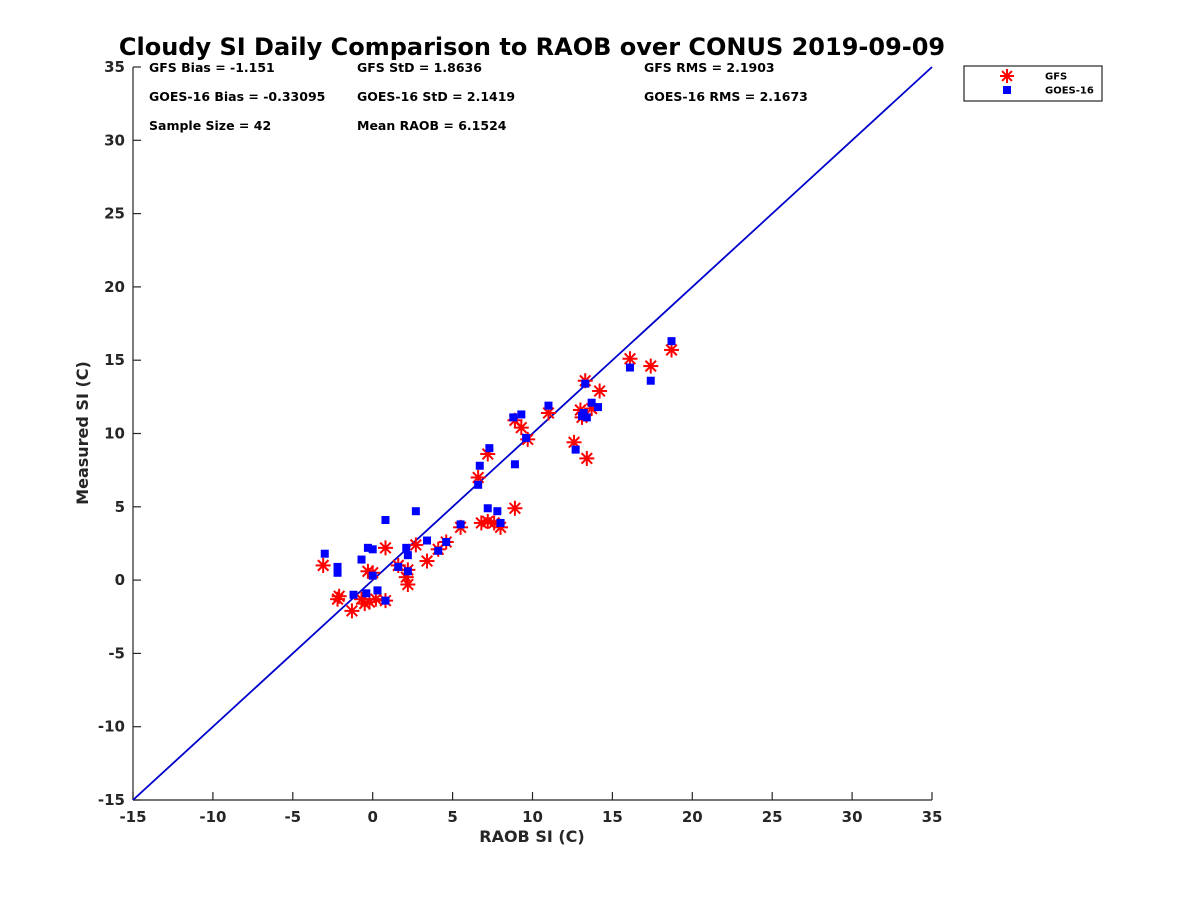  Describe the element at coordinates (111, 800) in the screenshot. I see `y-tick-label: -15` at that location.